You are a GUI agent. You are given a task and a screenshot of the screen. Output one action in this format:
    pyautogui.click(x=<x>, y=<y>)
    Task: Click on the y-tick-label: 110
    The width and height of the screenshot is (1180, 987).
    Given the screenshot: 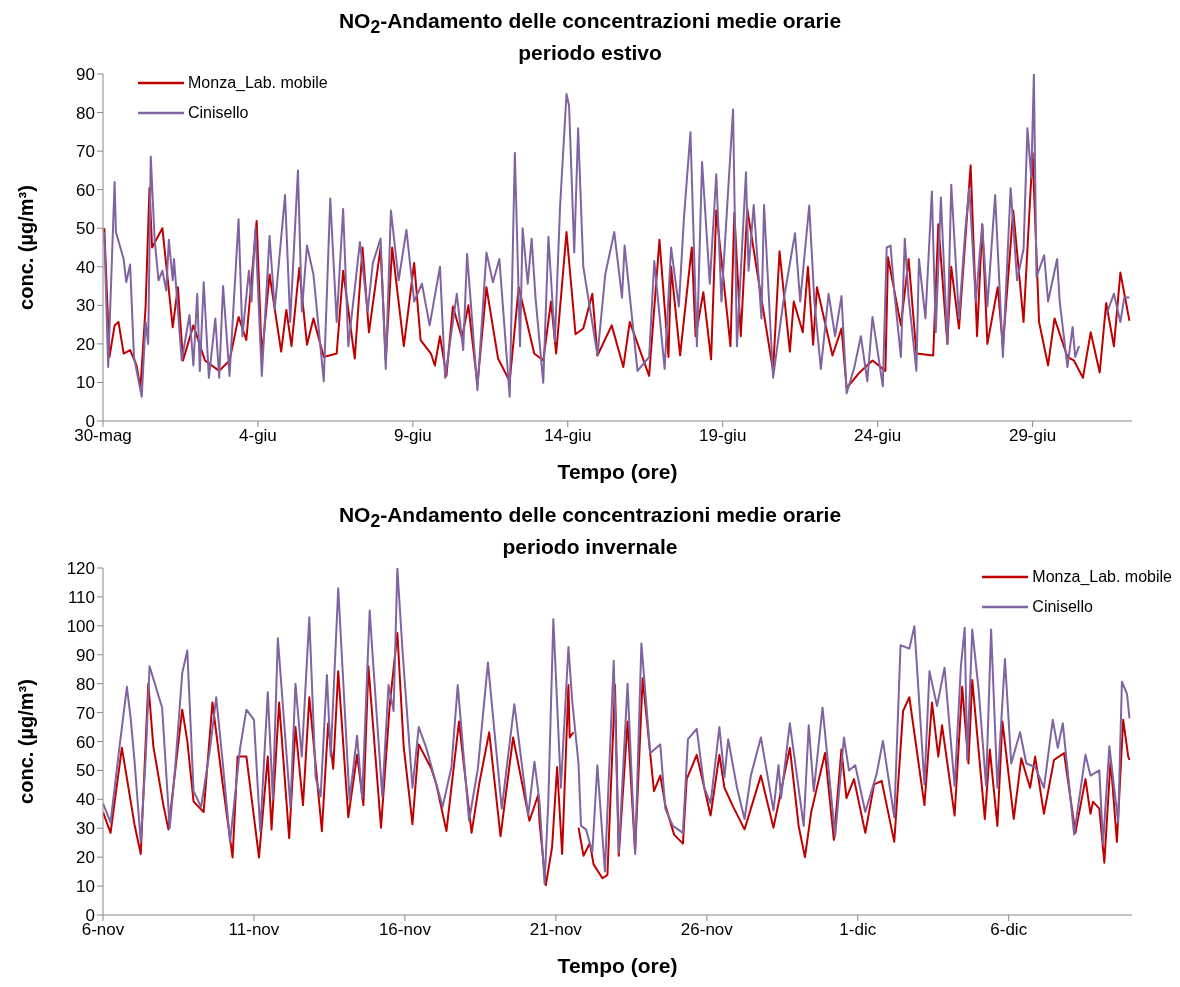 What is the action you would take?
    pyautogui.click(x=81, y=598)
    